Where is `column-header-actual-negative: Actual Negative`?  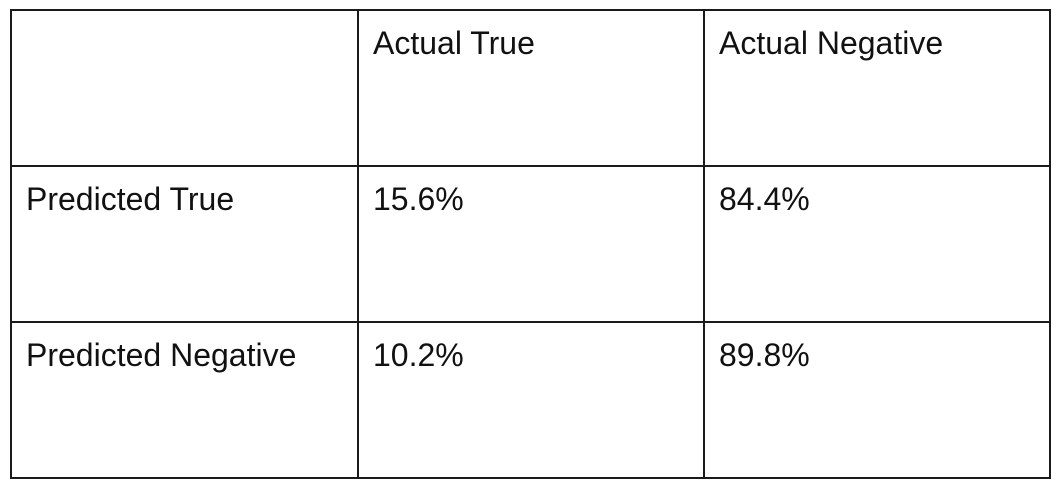 column-header-actual-negative: Actual Negative is located at coordinates (877, 88).